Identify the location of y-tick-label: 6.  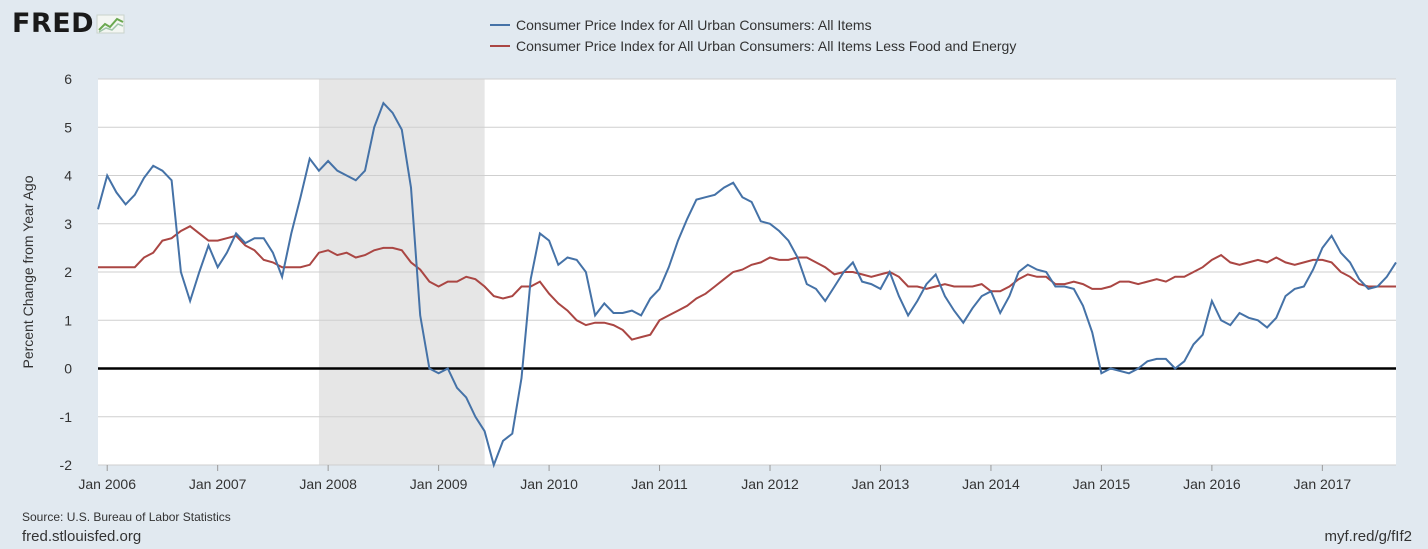
(68, 79).